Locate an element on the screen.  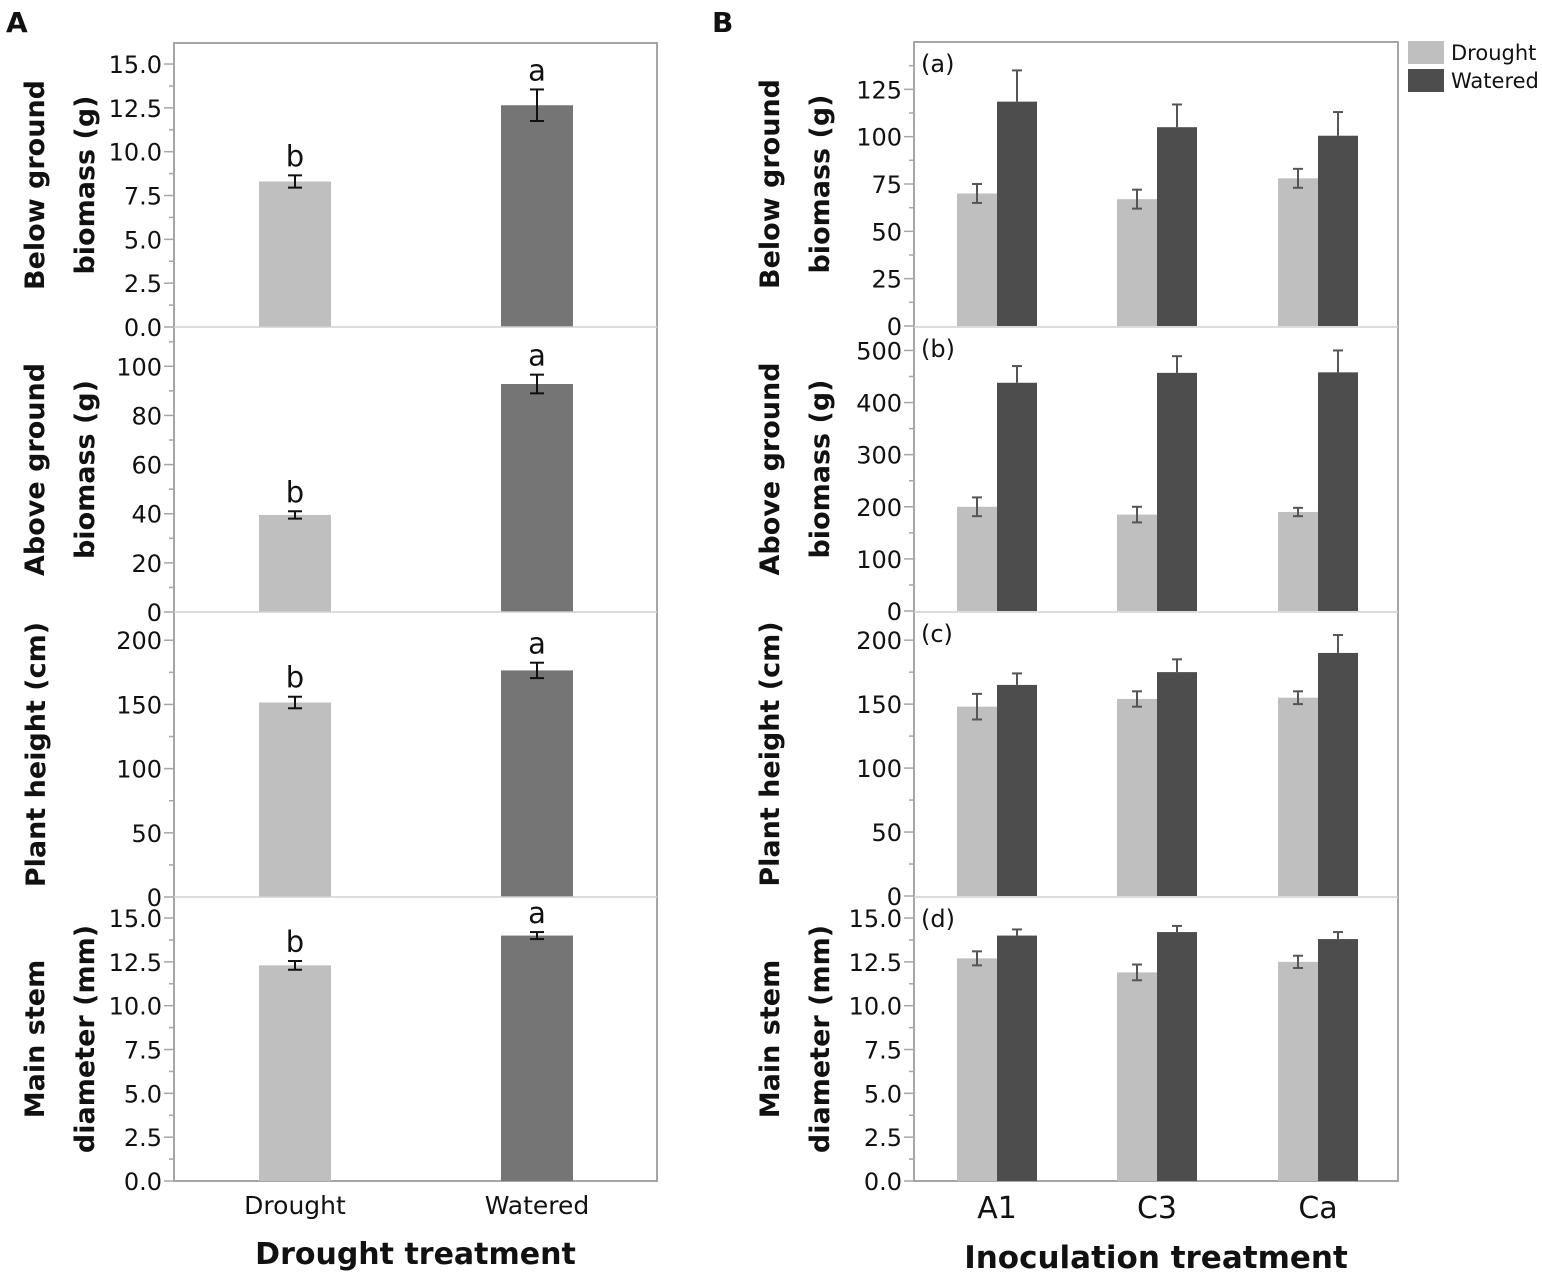
panel-a-subplot-3-tick-label: 10.0 is located at coordinates (135, 1007).